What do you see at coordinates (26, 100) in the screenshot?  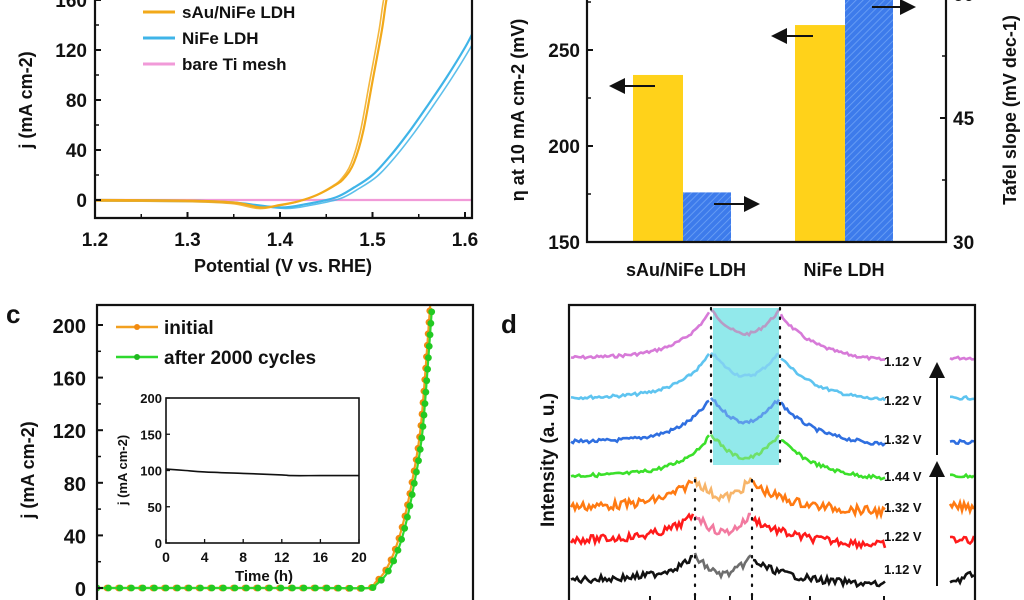 I see `panel-a-y-axis-label: j (mA cm-2)` at bounding box center [26, 100].